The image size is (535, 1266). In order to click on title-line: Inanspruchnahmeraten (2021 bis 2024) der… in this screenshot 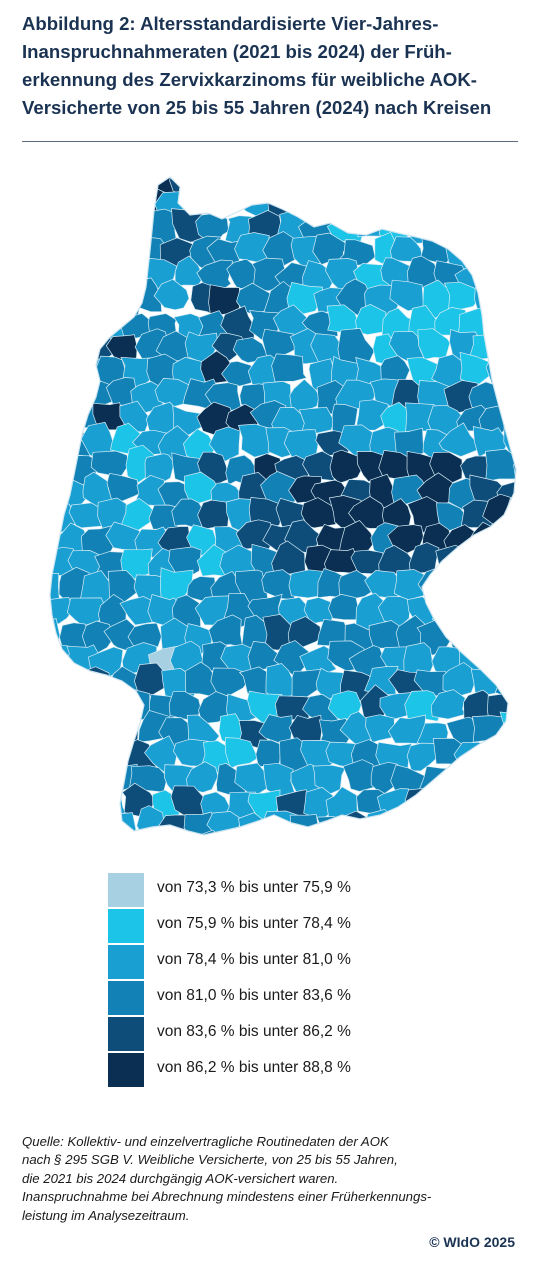, I will do `click(237, 51)`.